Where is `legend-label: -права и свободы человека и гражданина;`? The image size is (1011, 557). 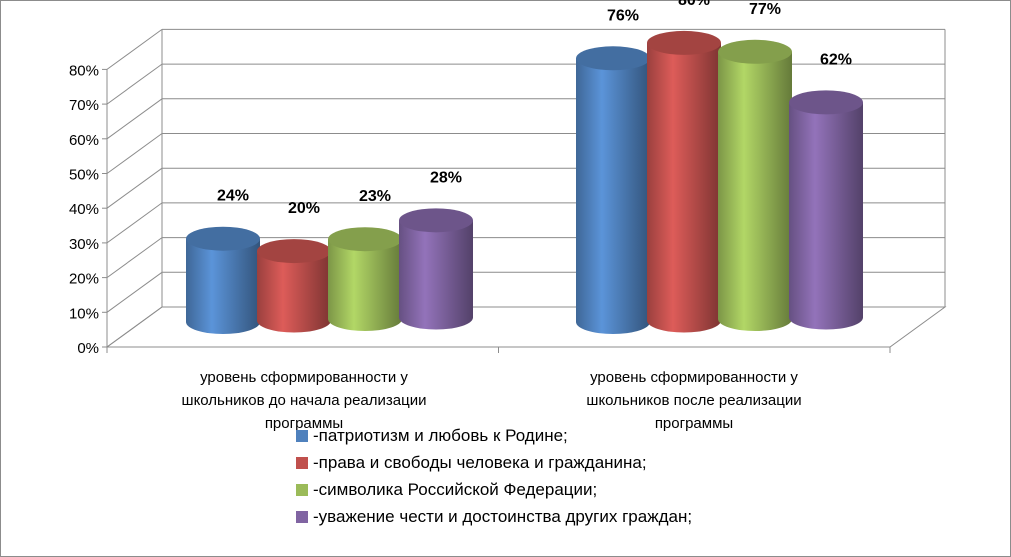 legend-label: -права и свободы человека и гражданина; is located at coordinates (480, 462).